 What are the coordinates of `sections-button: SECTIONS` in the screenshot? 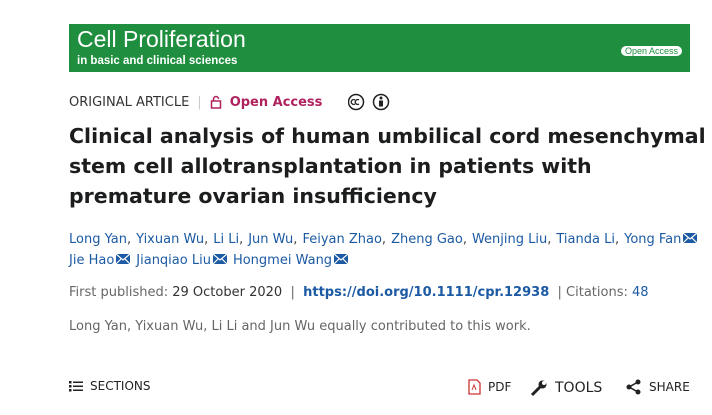 It's located at (110, 386).